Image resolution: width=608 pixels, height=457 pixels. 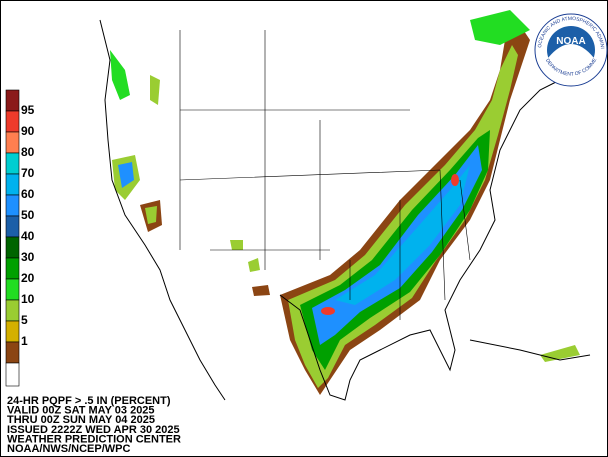 I want to click on legend-label: 40, so click(x=28, y=236).